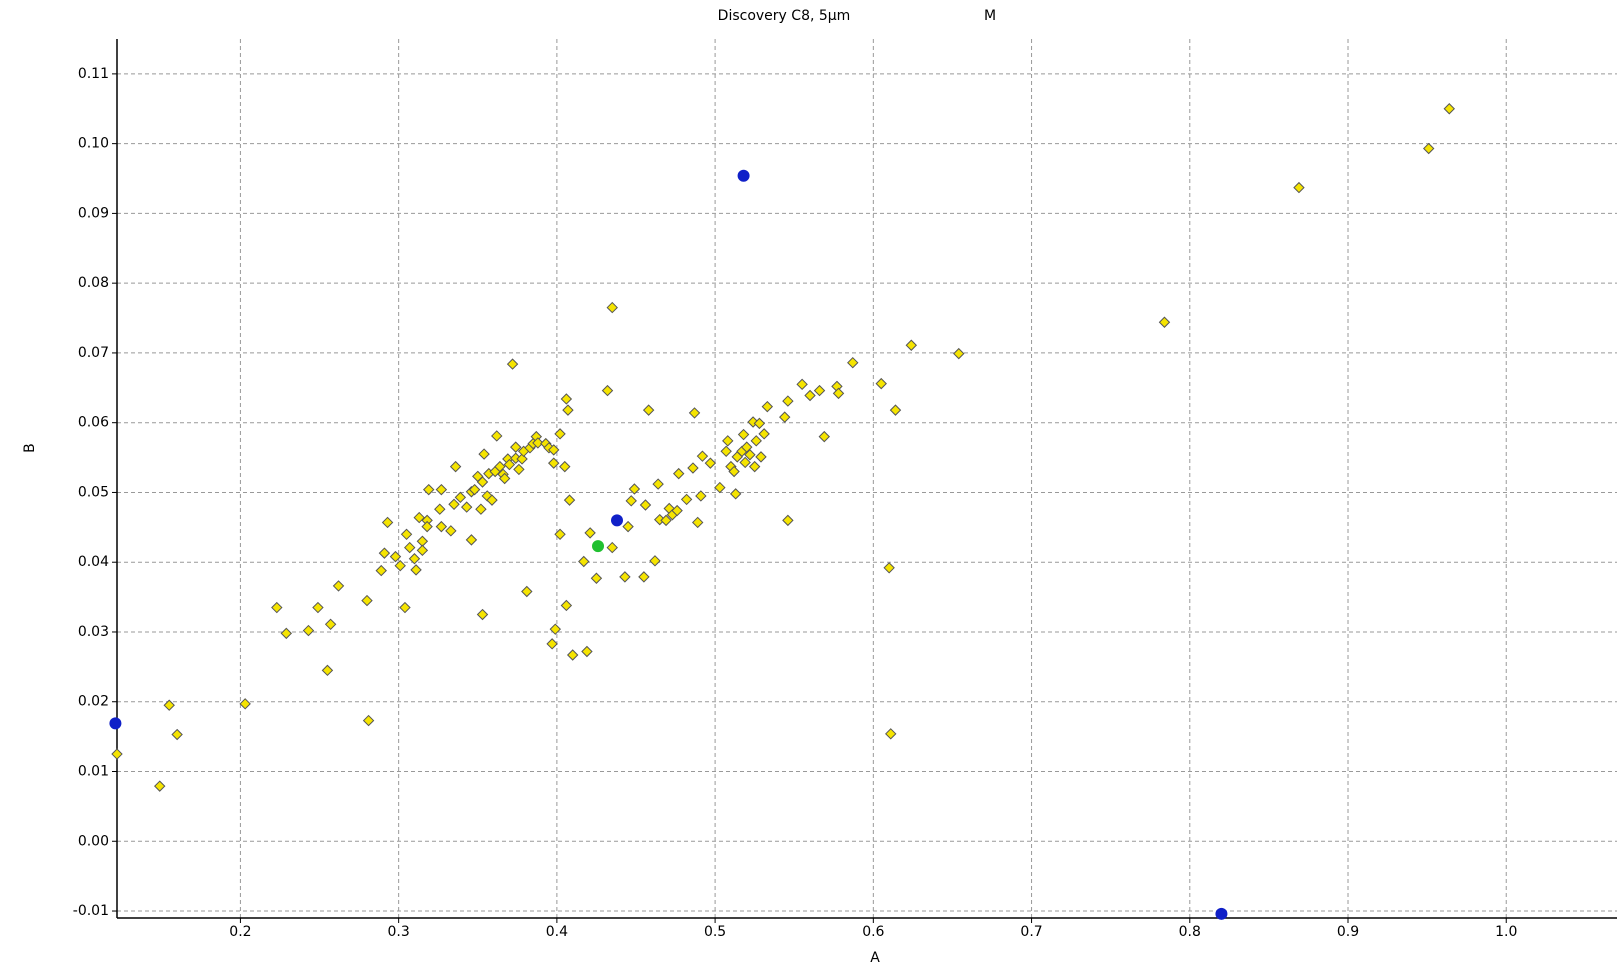  What do you see at coordinates (1190, 932) in the screenshot?
I see `x-tick-label: 0.8` at bounding box center [1190, 932].